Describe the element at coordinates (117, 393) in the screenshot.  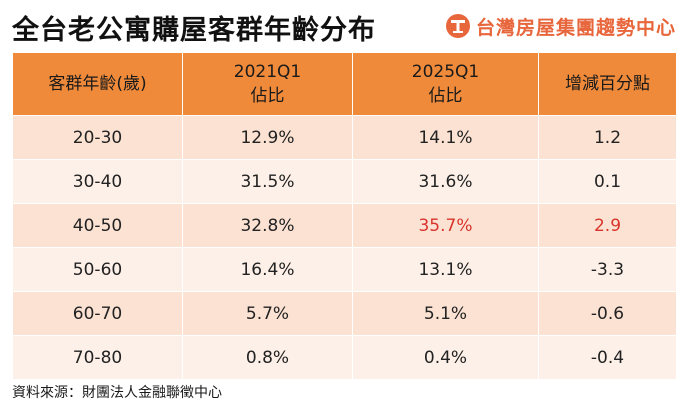
I see `source-note: 資料來源：財團法人金融聯徵中心` at that location.